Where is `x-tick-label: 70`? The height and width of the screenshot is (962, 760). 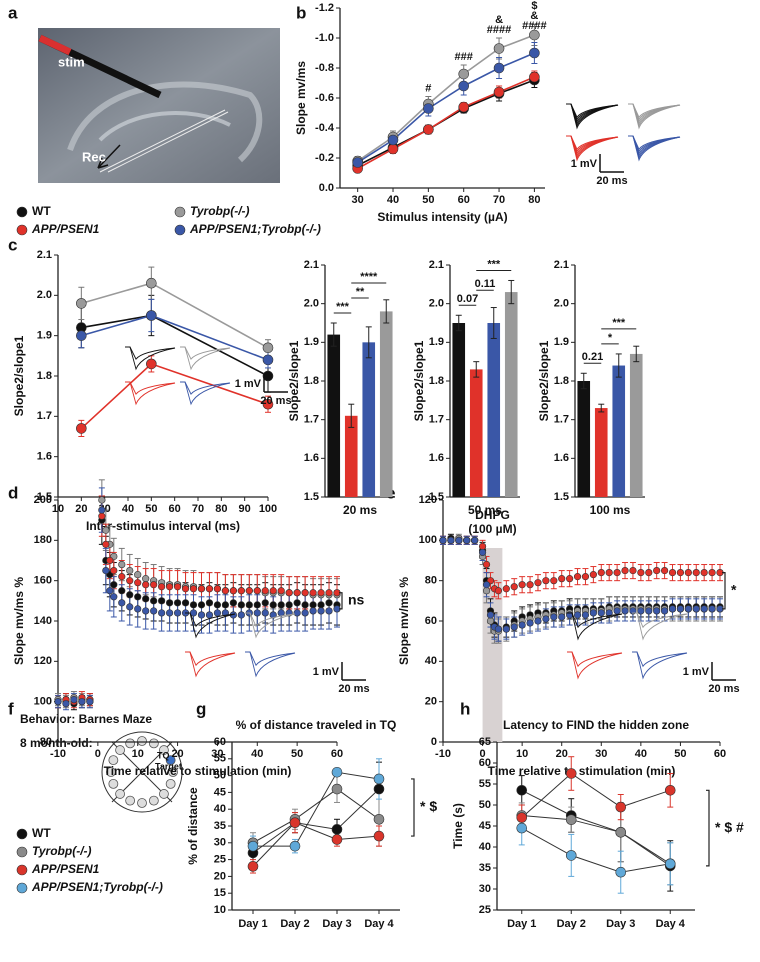
x-tick-label: 70 is located at coordinates (499, 200).